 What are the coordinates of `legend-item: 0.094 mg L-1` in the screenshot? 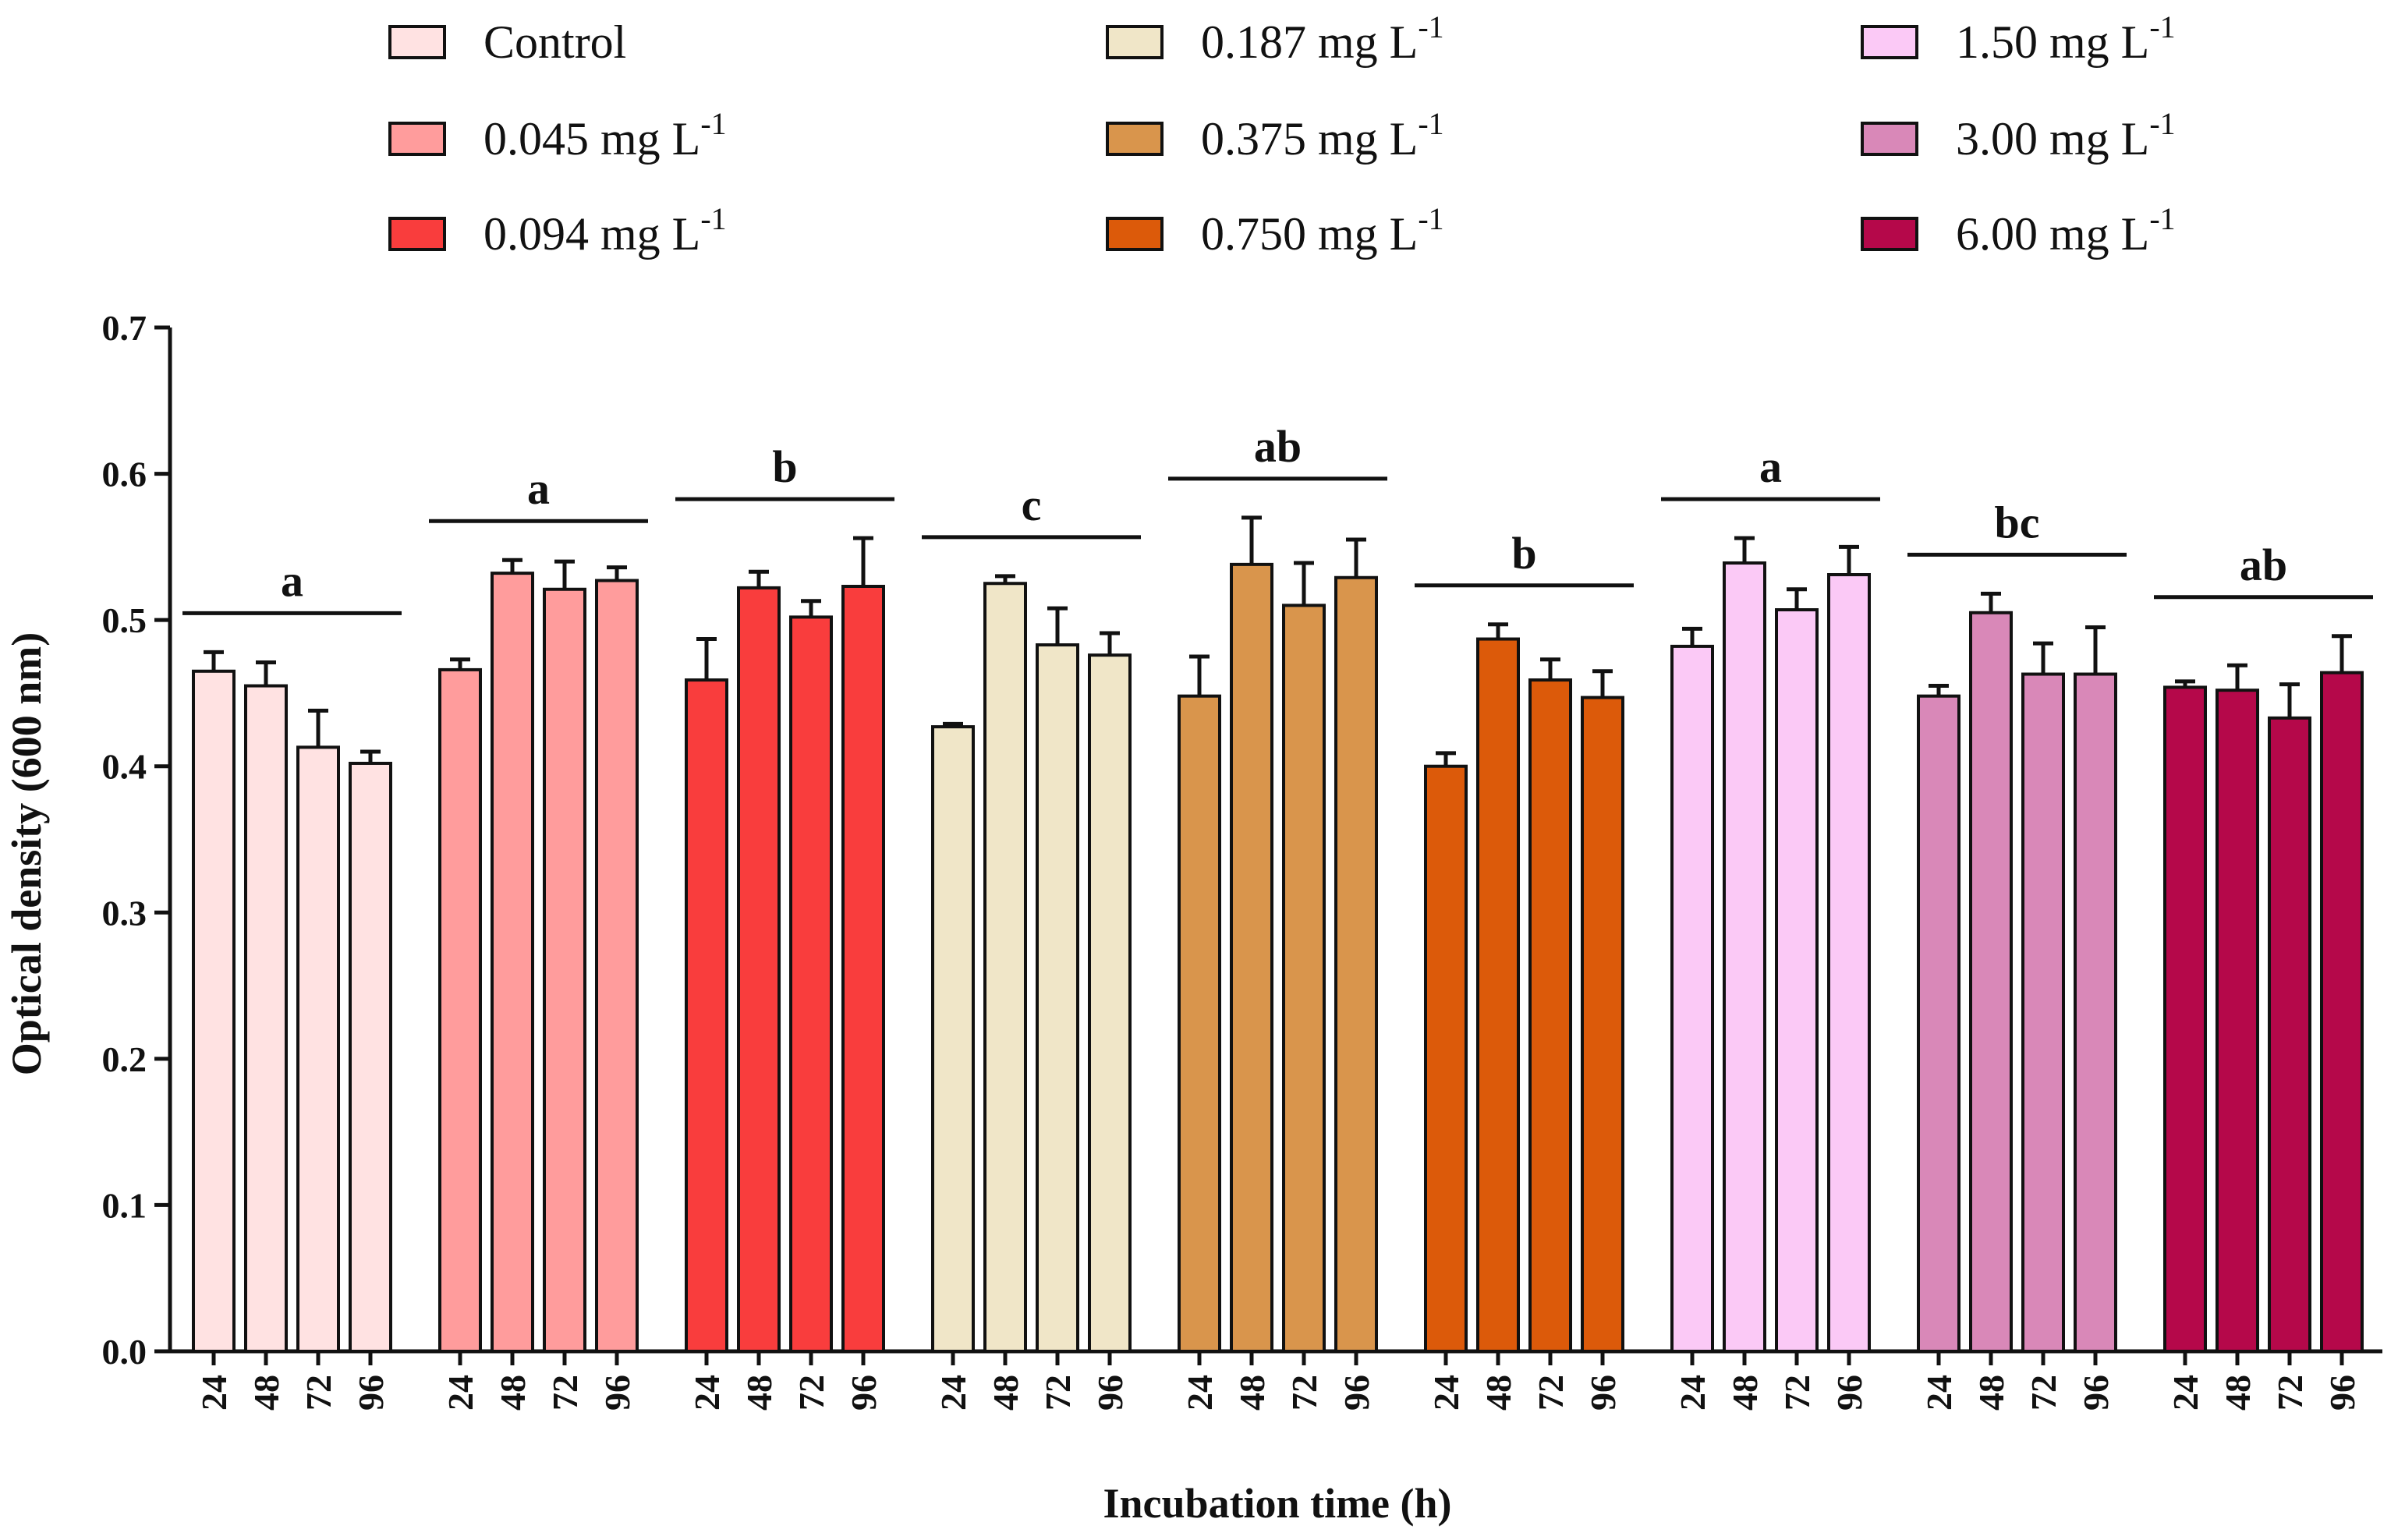 It's located at (557, 230).